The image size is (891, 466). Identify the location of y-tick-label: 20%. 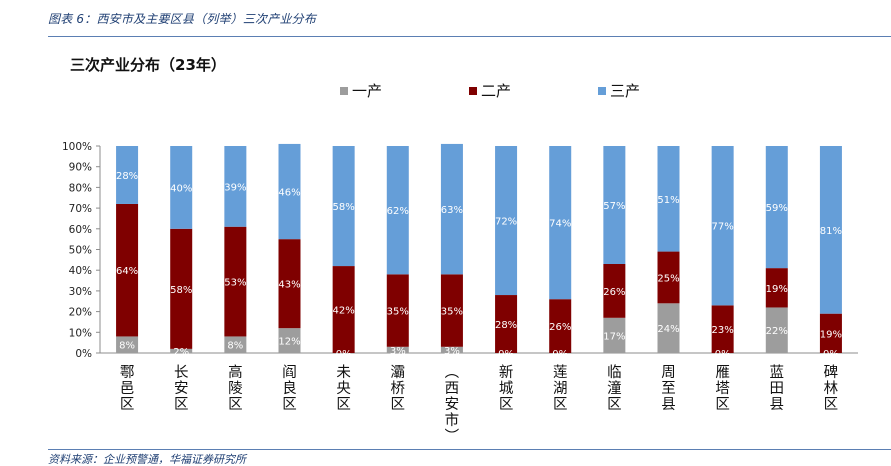
(80, 313).